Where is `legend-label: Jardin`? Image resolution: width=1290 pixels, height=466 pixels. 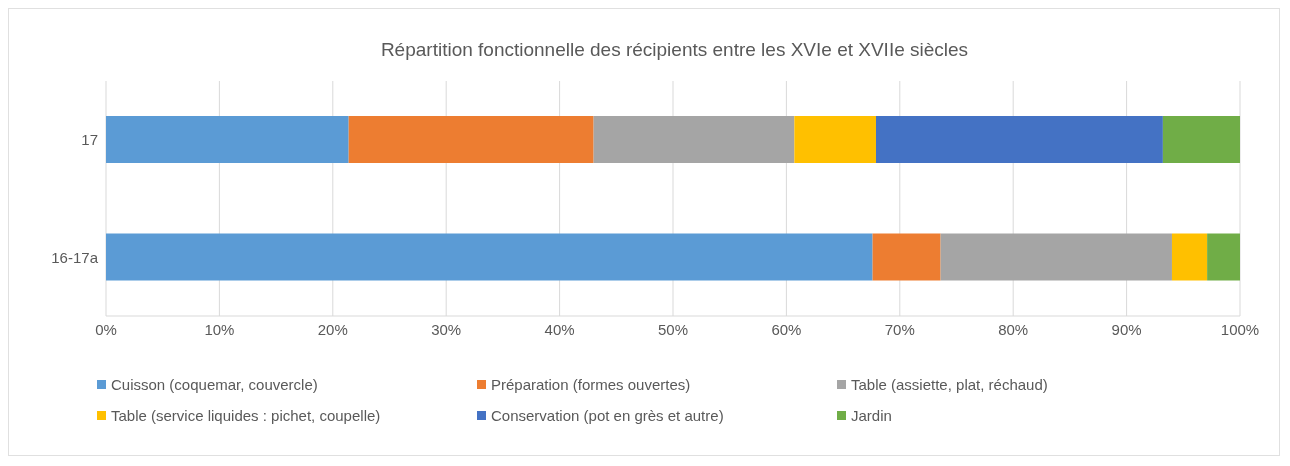 legend-label: Jardin is located at coordinates (871, 415).